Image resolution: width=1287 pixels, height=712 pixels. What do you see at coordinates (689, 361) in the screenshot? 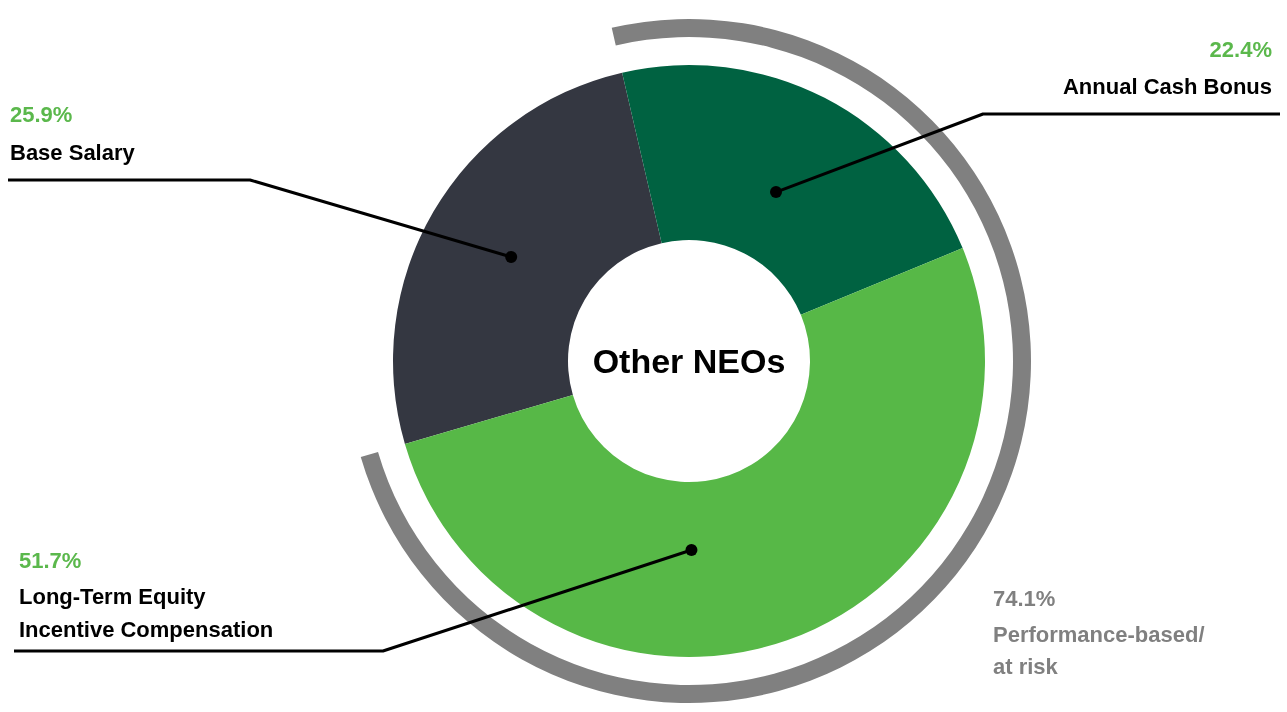
I see `text: Other NEOs` at bounding box center [689, 361].